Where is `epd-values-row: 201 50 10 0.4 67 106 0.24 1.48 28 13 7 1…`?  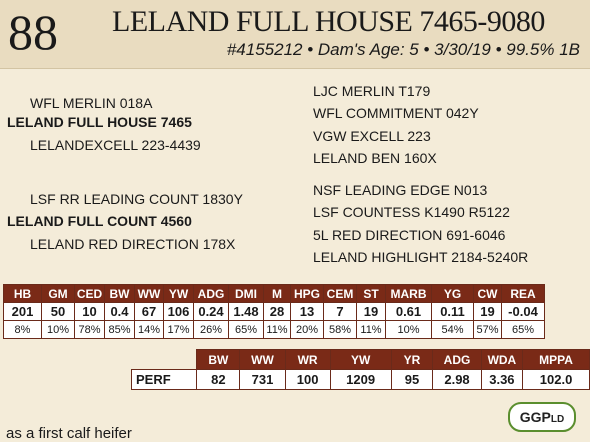 epd-values-row: 201 50 10 0.4 67 106 0.24 1.48 28 13 7 1… is located at coordinates (274, 311).